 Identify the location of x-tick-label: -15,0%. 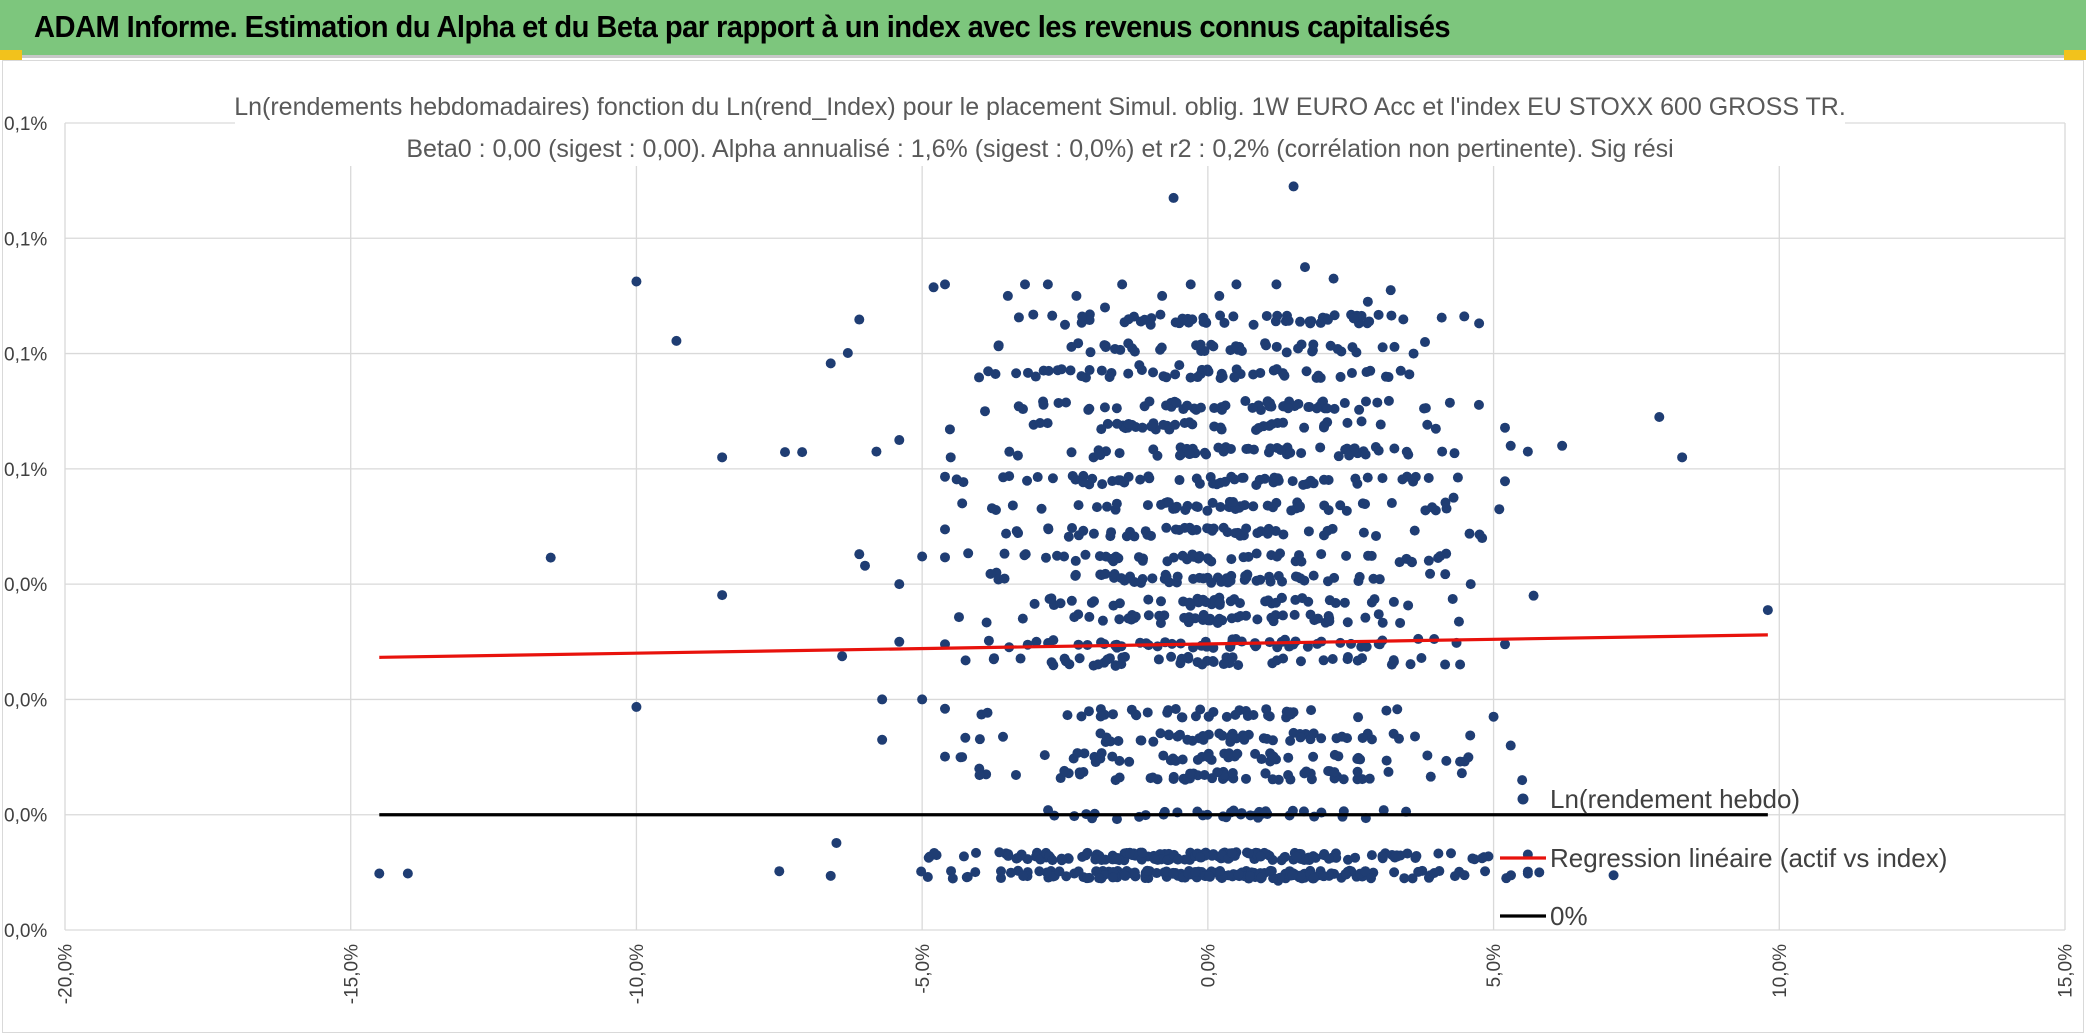
(351, 974).